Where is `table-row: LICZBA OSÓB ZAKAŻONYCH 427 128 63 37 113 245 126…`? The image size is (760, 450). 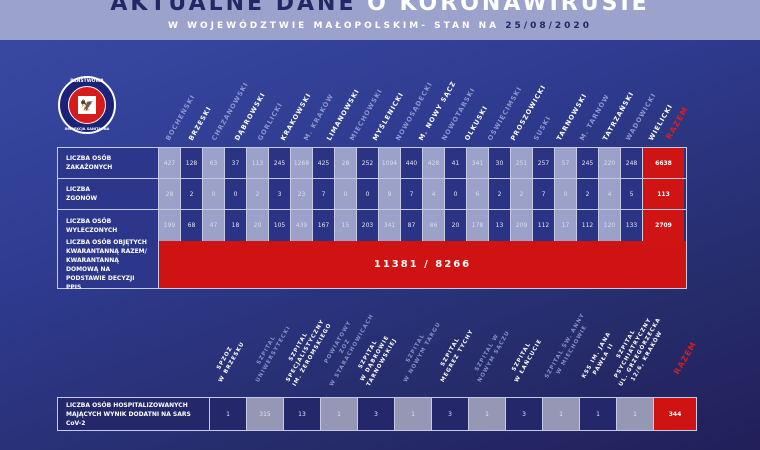 table-row: LICZBA OSÓB ZAKAŻONYCH 427 128 63 37 113 245 126… is located at coordinates (372, 163).